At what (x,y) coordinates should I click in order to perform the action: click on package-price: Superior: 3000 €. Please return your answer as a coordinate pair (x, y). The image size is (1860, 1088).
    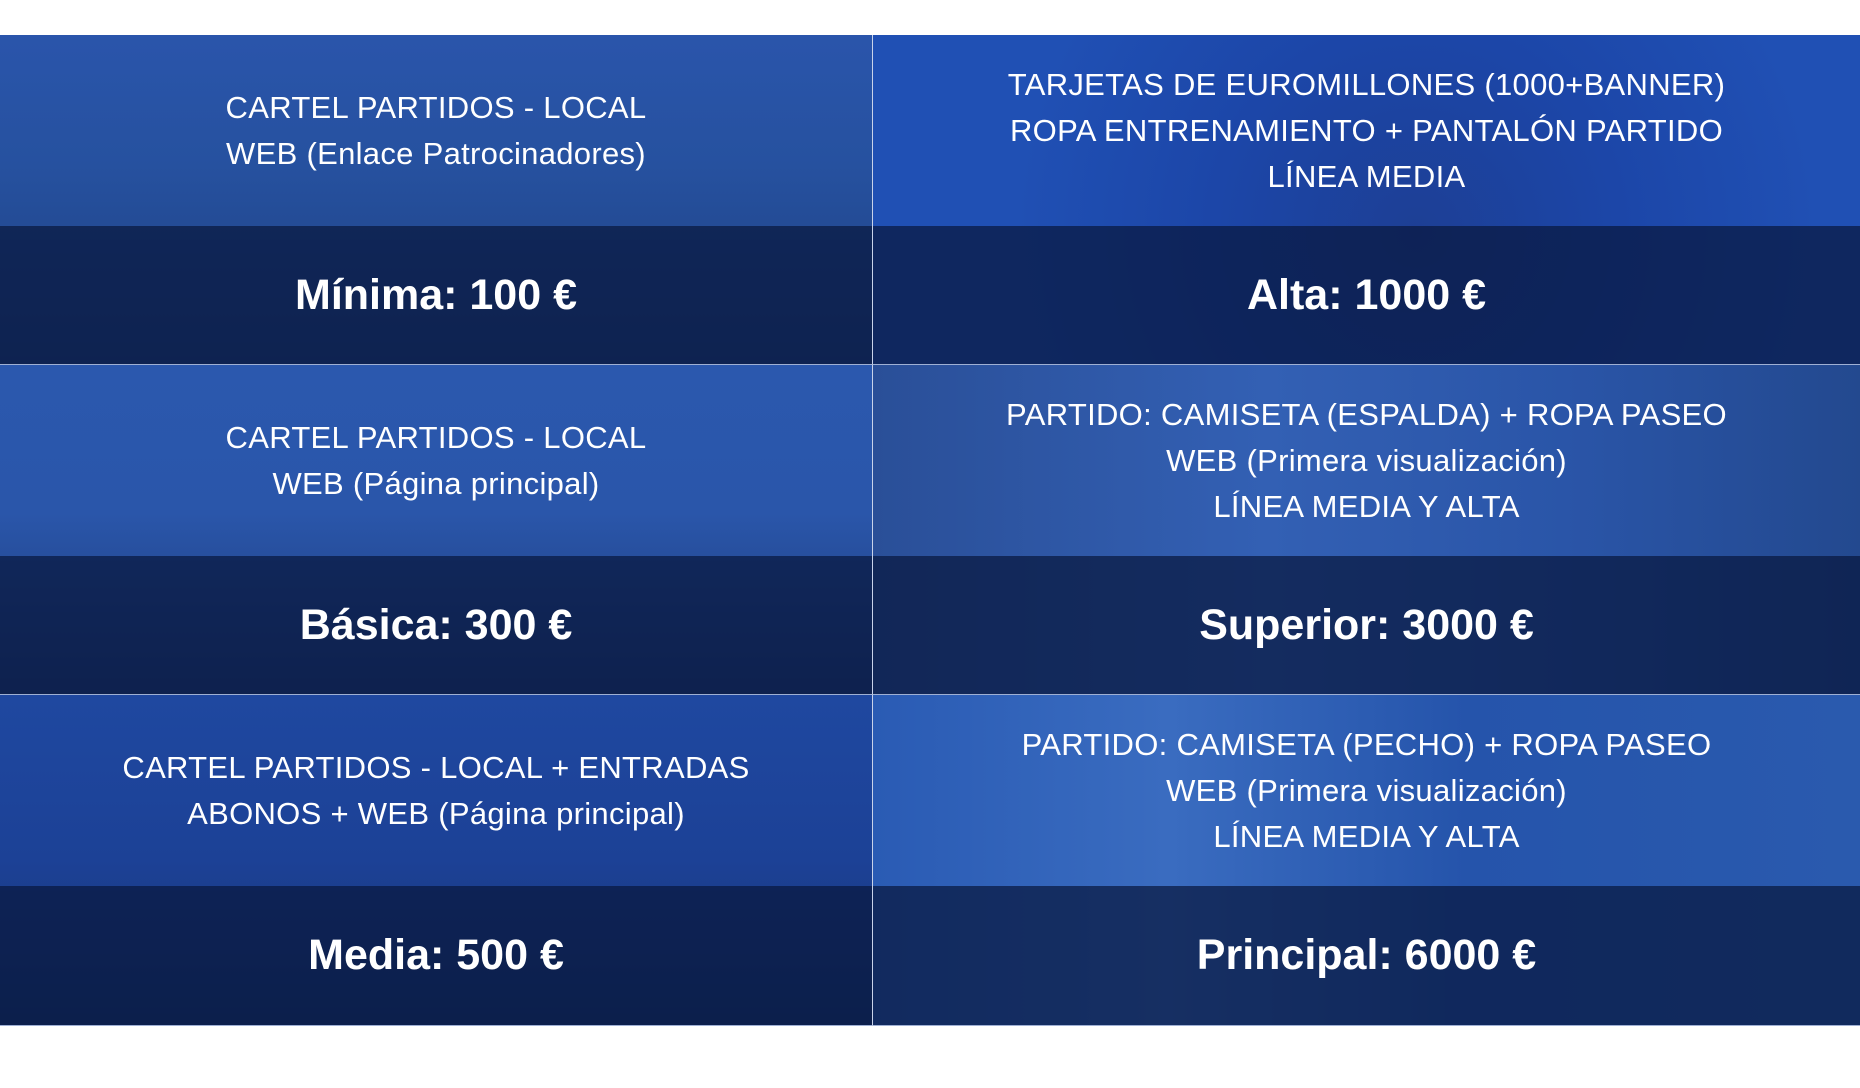
    Looking at the image, I should click on (1366, 625).